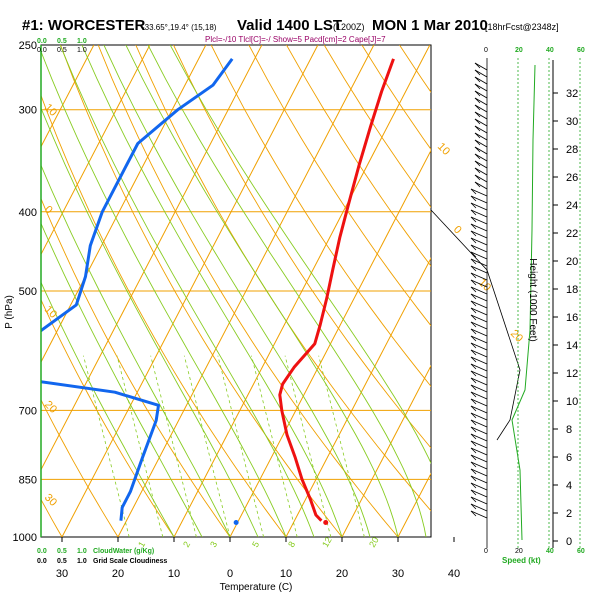 Image resolution: width=600 pixels, height=600 pixels. What do you see at coordinates (443, 149) in the screenshot?
I see `isotherm-label: 10` at bounding box center [443, 149].